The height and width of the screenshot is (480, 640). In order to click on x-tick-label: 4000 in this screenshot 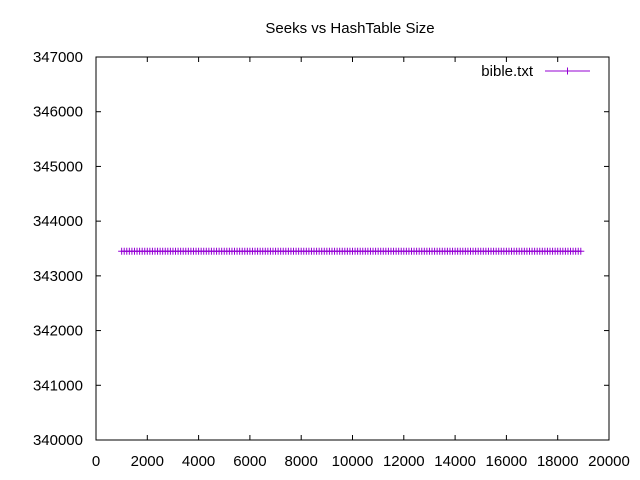, I will do `click(198, 461)`.